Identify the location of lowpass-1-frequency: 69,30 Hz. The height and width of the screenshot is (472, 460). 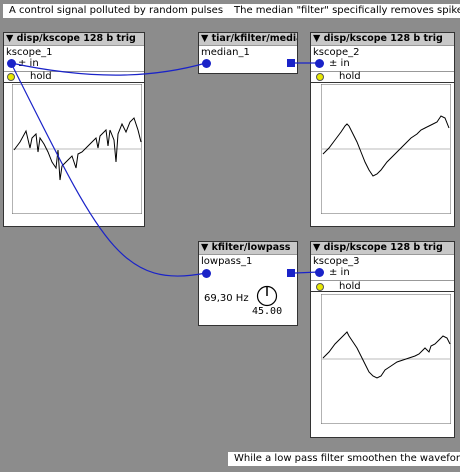
(226, 298).